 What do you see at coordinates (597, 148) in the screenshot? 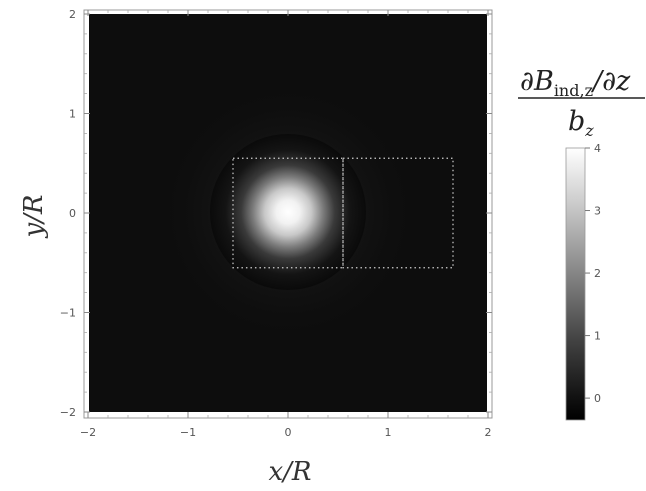
I see `colorbar-tick-label: 4` at bounding box center [597, 148].